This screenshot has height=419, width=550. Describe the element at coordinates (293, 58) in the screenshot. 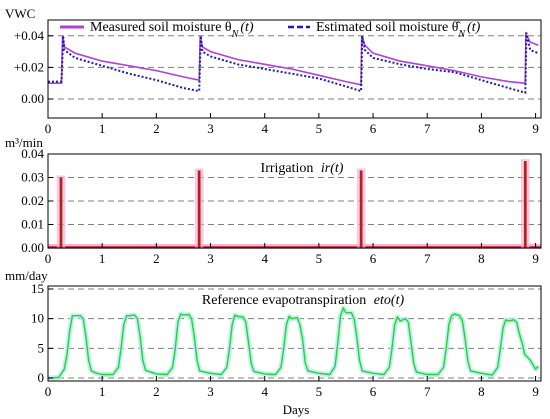

I see `measured-moisture-line` at that location.